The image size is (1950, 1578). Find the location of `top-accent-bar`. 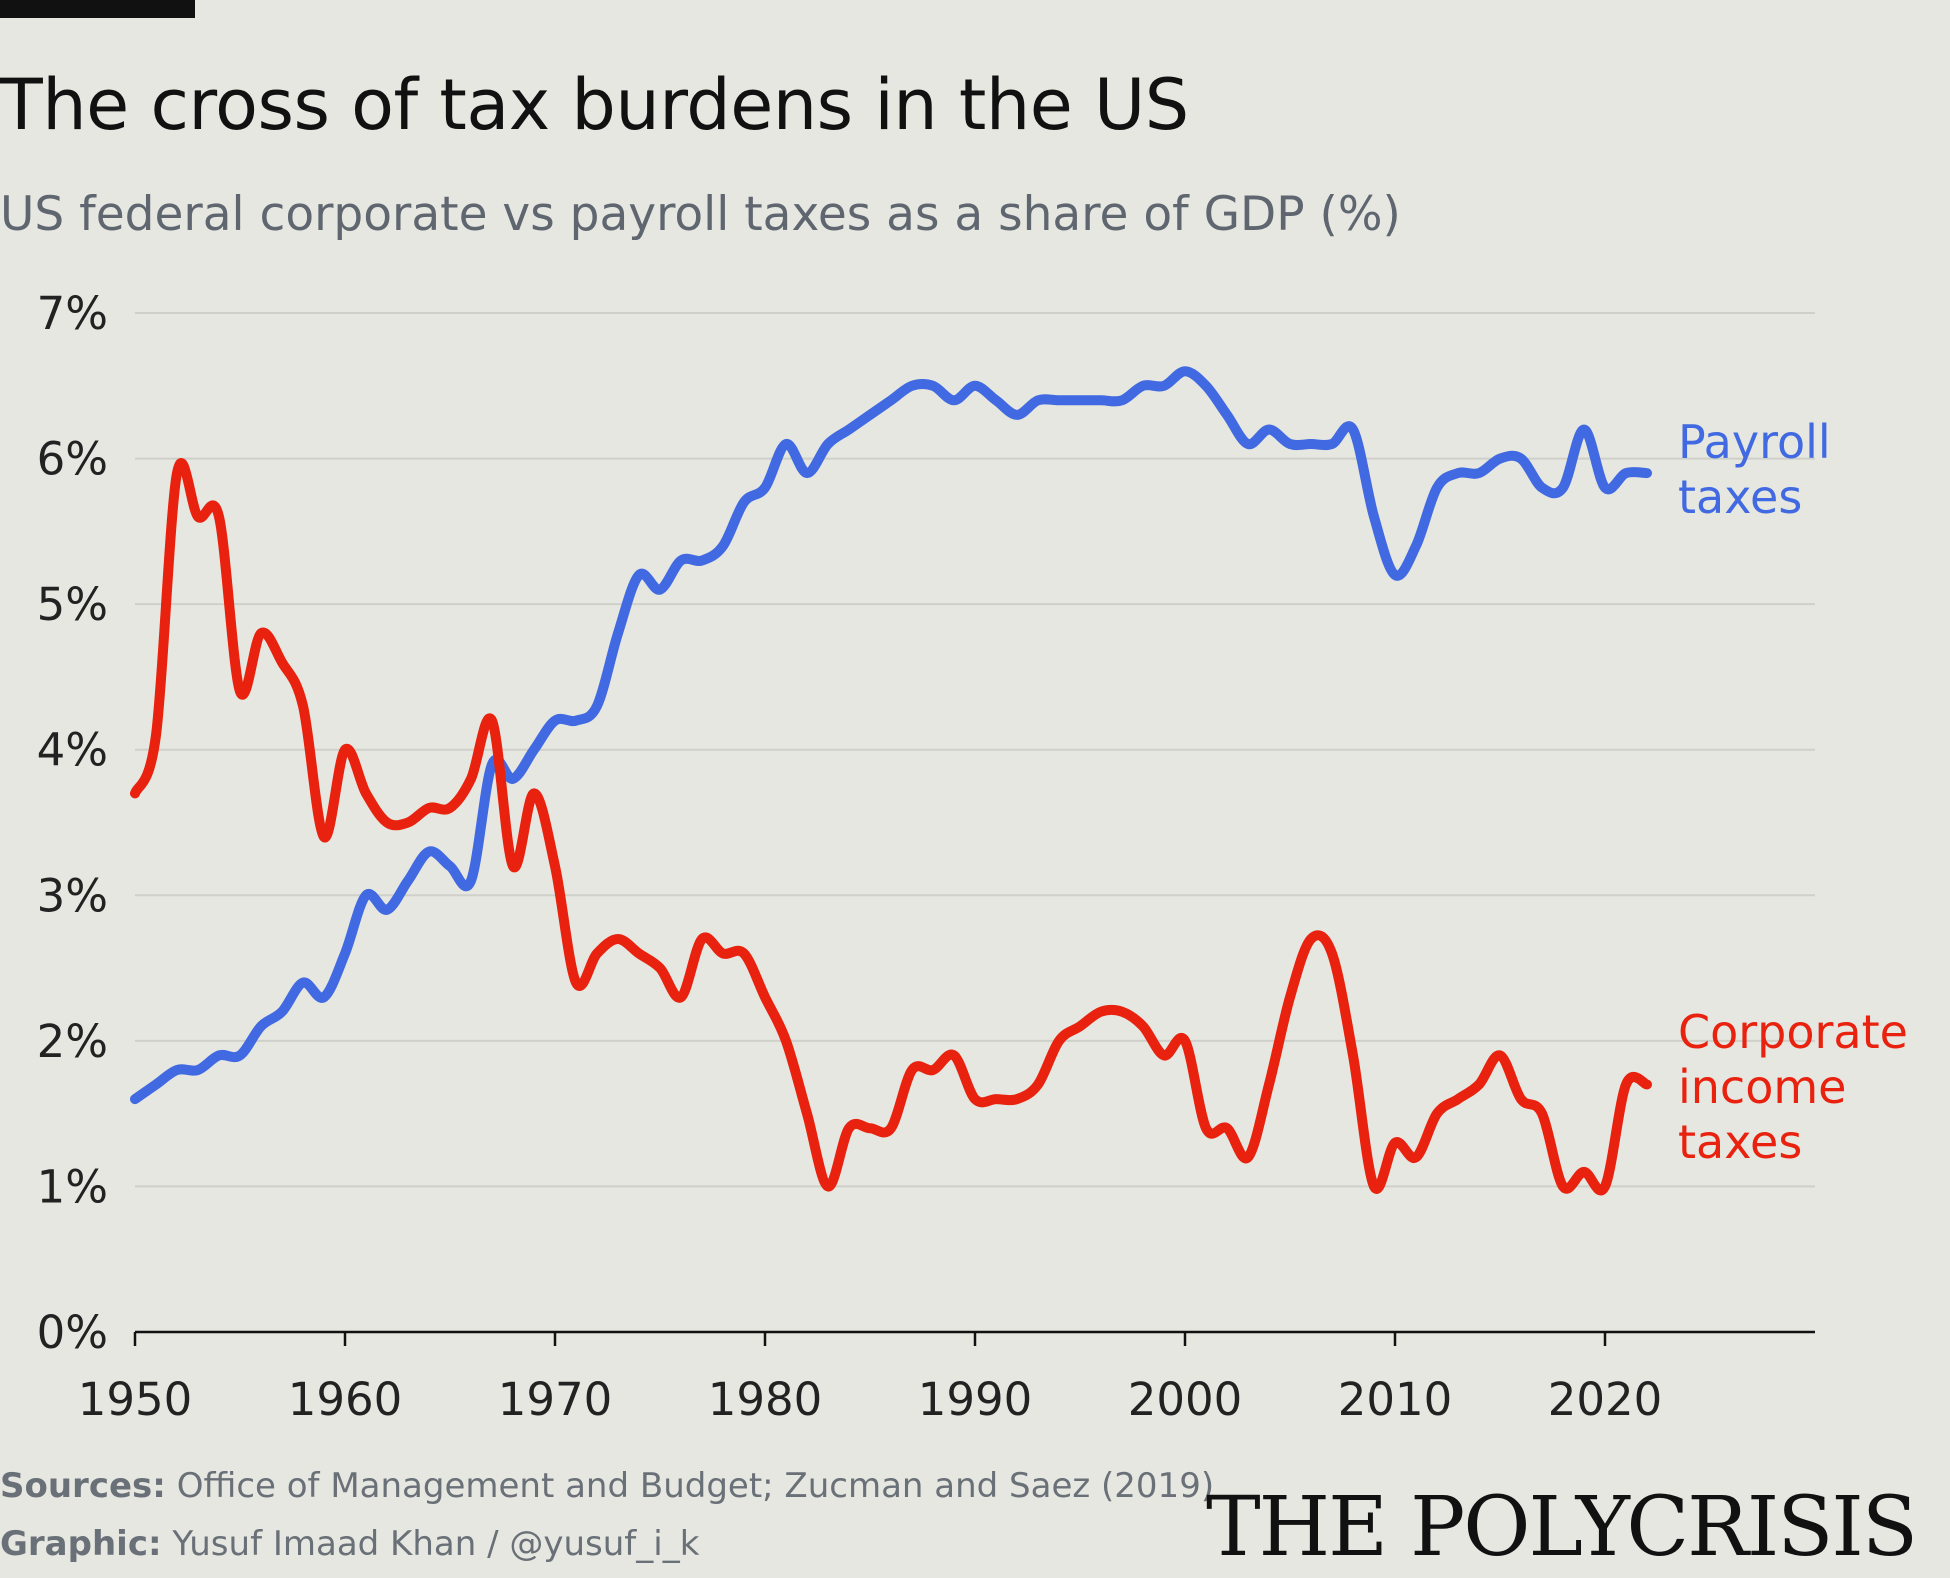

top-accent-bar is located at coordinates (97, 9).